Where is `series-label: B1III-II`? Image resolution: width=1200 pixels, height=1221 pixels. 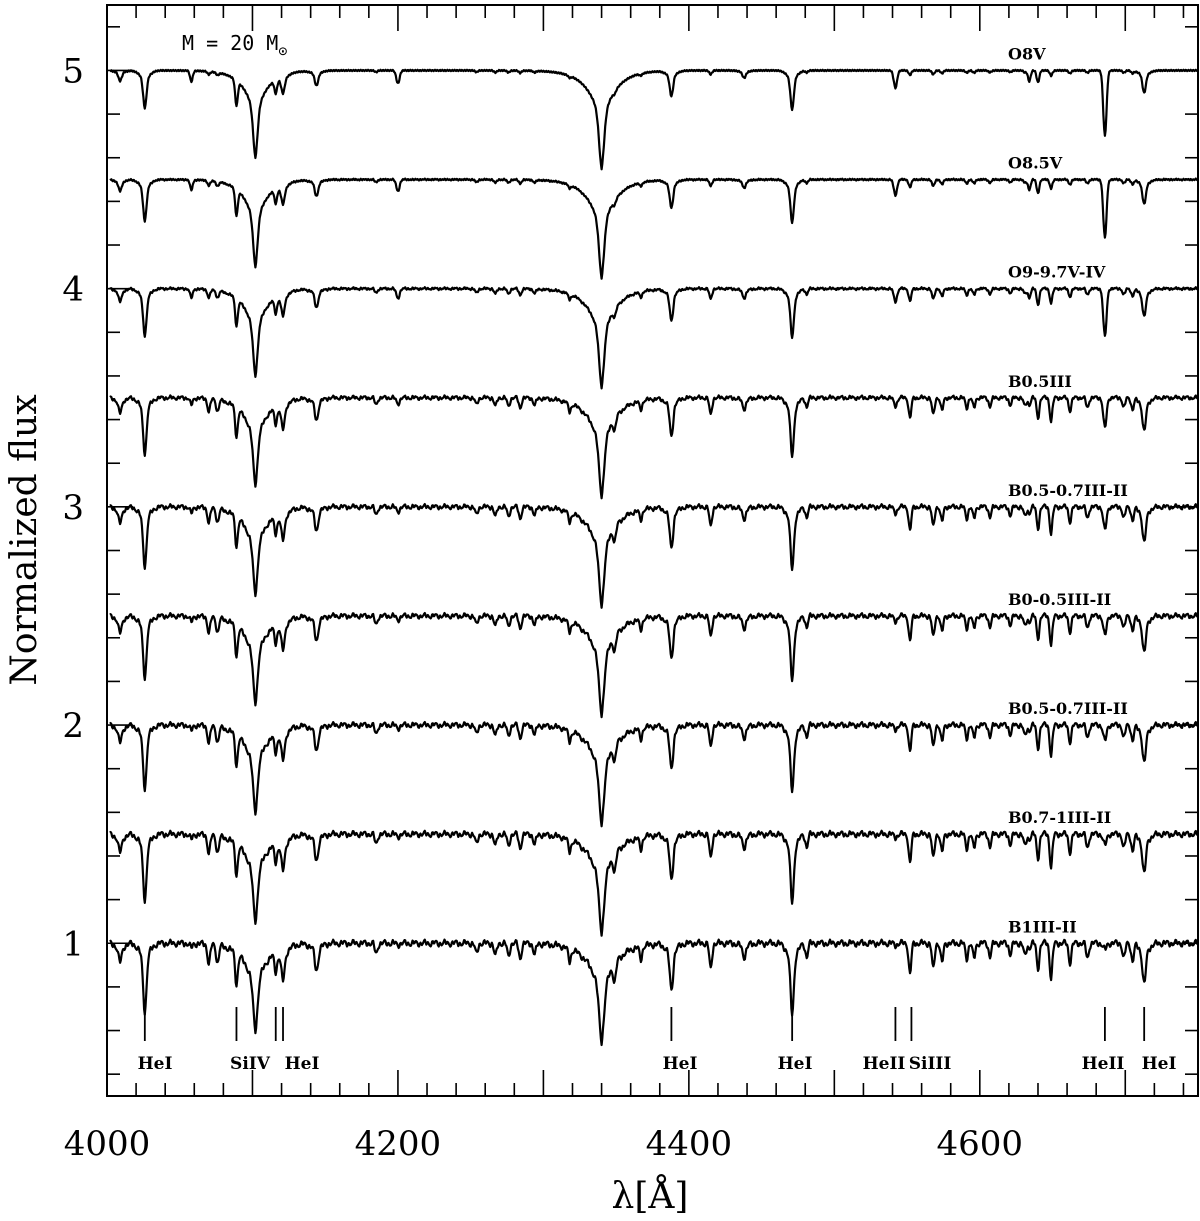
series-label: B1III-II is located at coordinates (1042, 926).